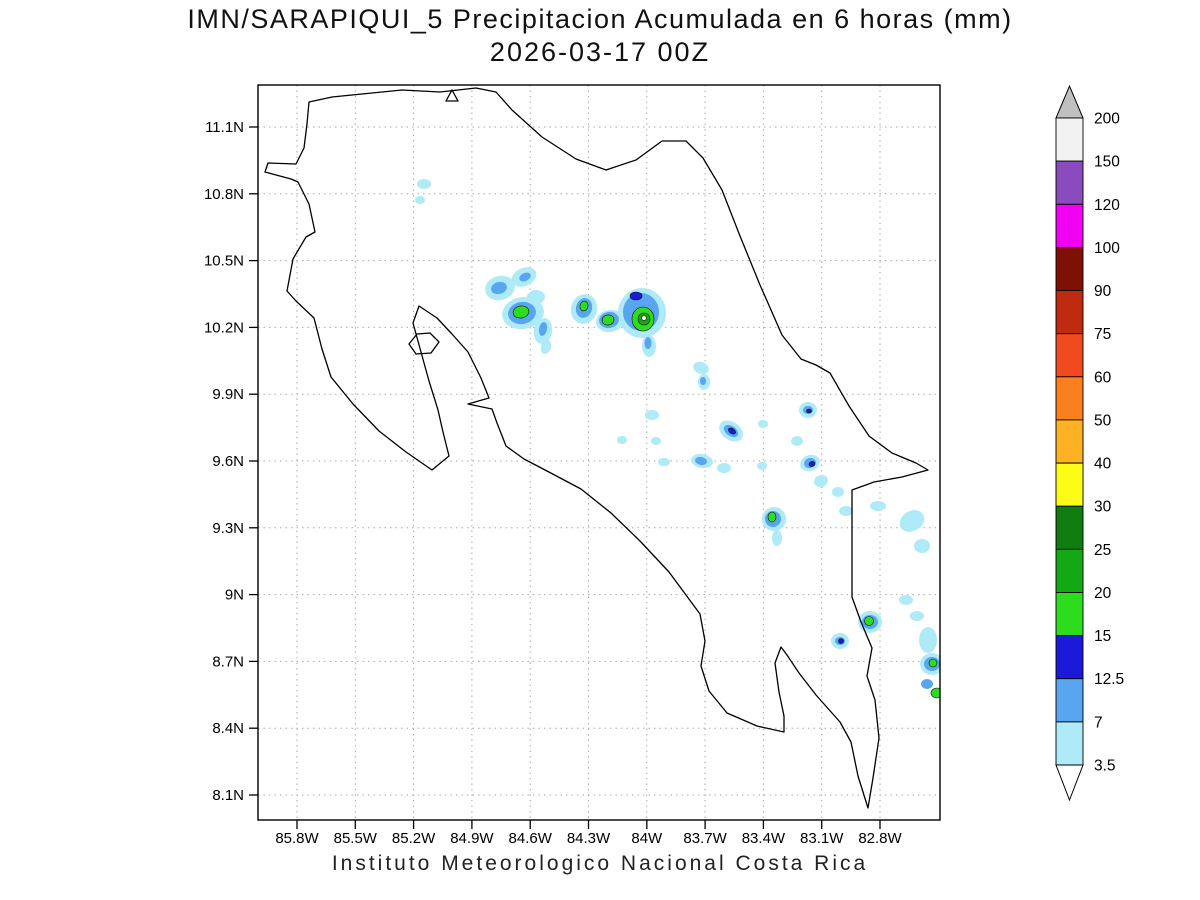 This screenshot has height=900, width=1200. I want to click on y-tick-label: 10.5N, so click(224, 261).